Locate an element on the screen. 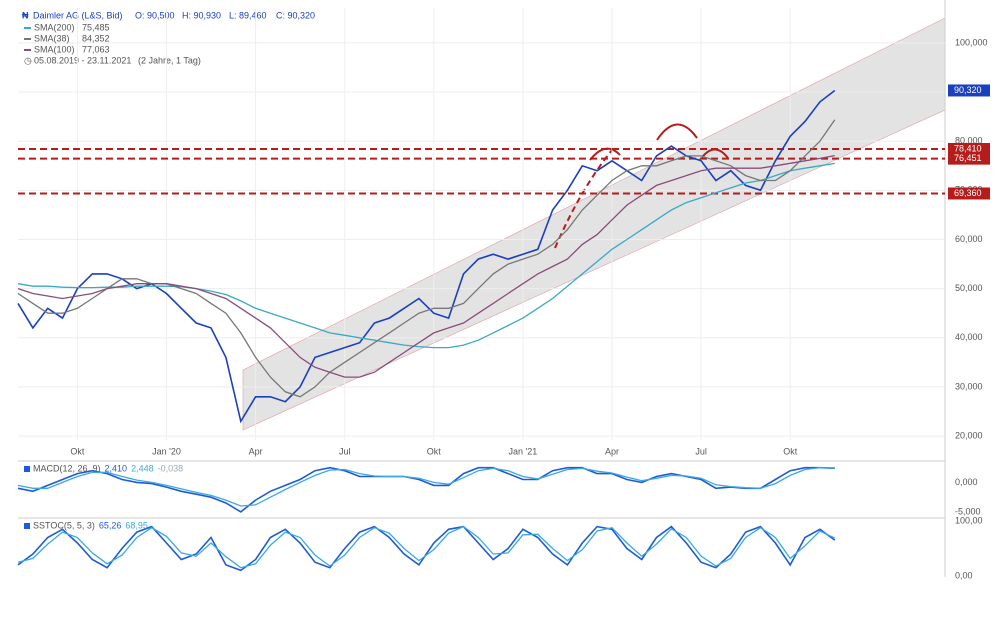  y-tick-label: 100,000 is located at coordinates (971, 42).